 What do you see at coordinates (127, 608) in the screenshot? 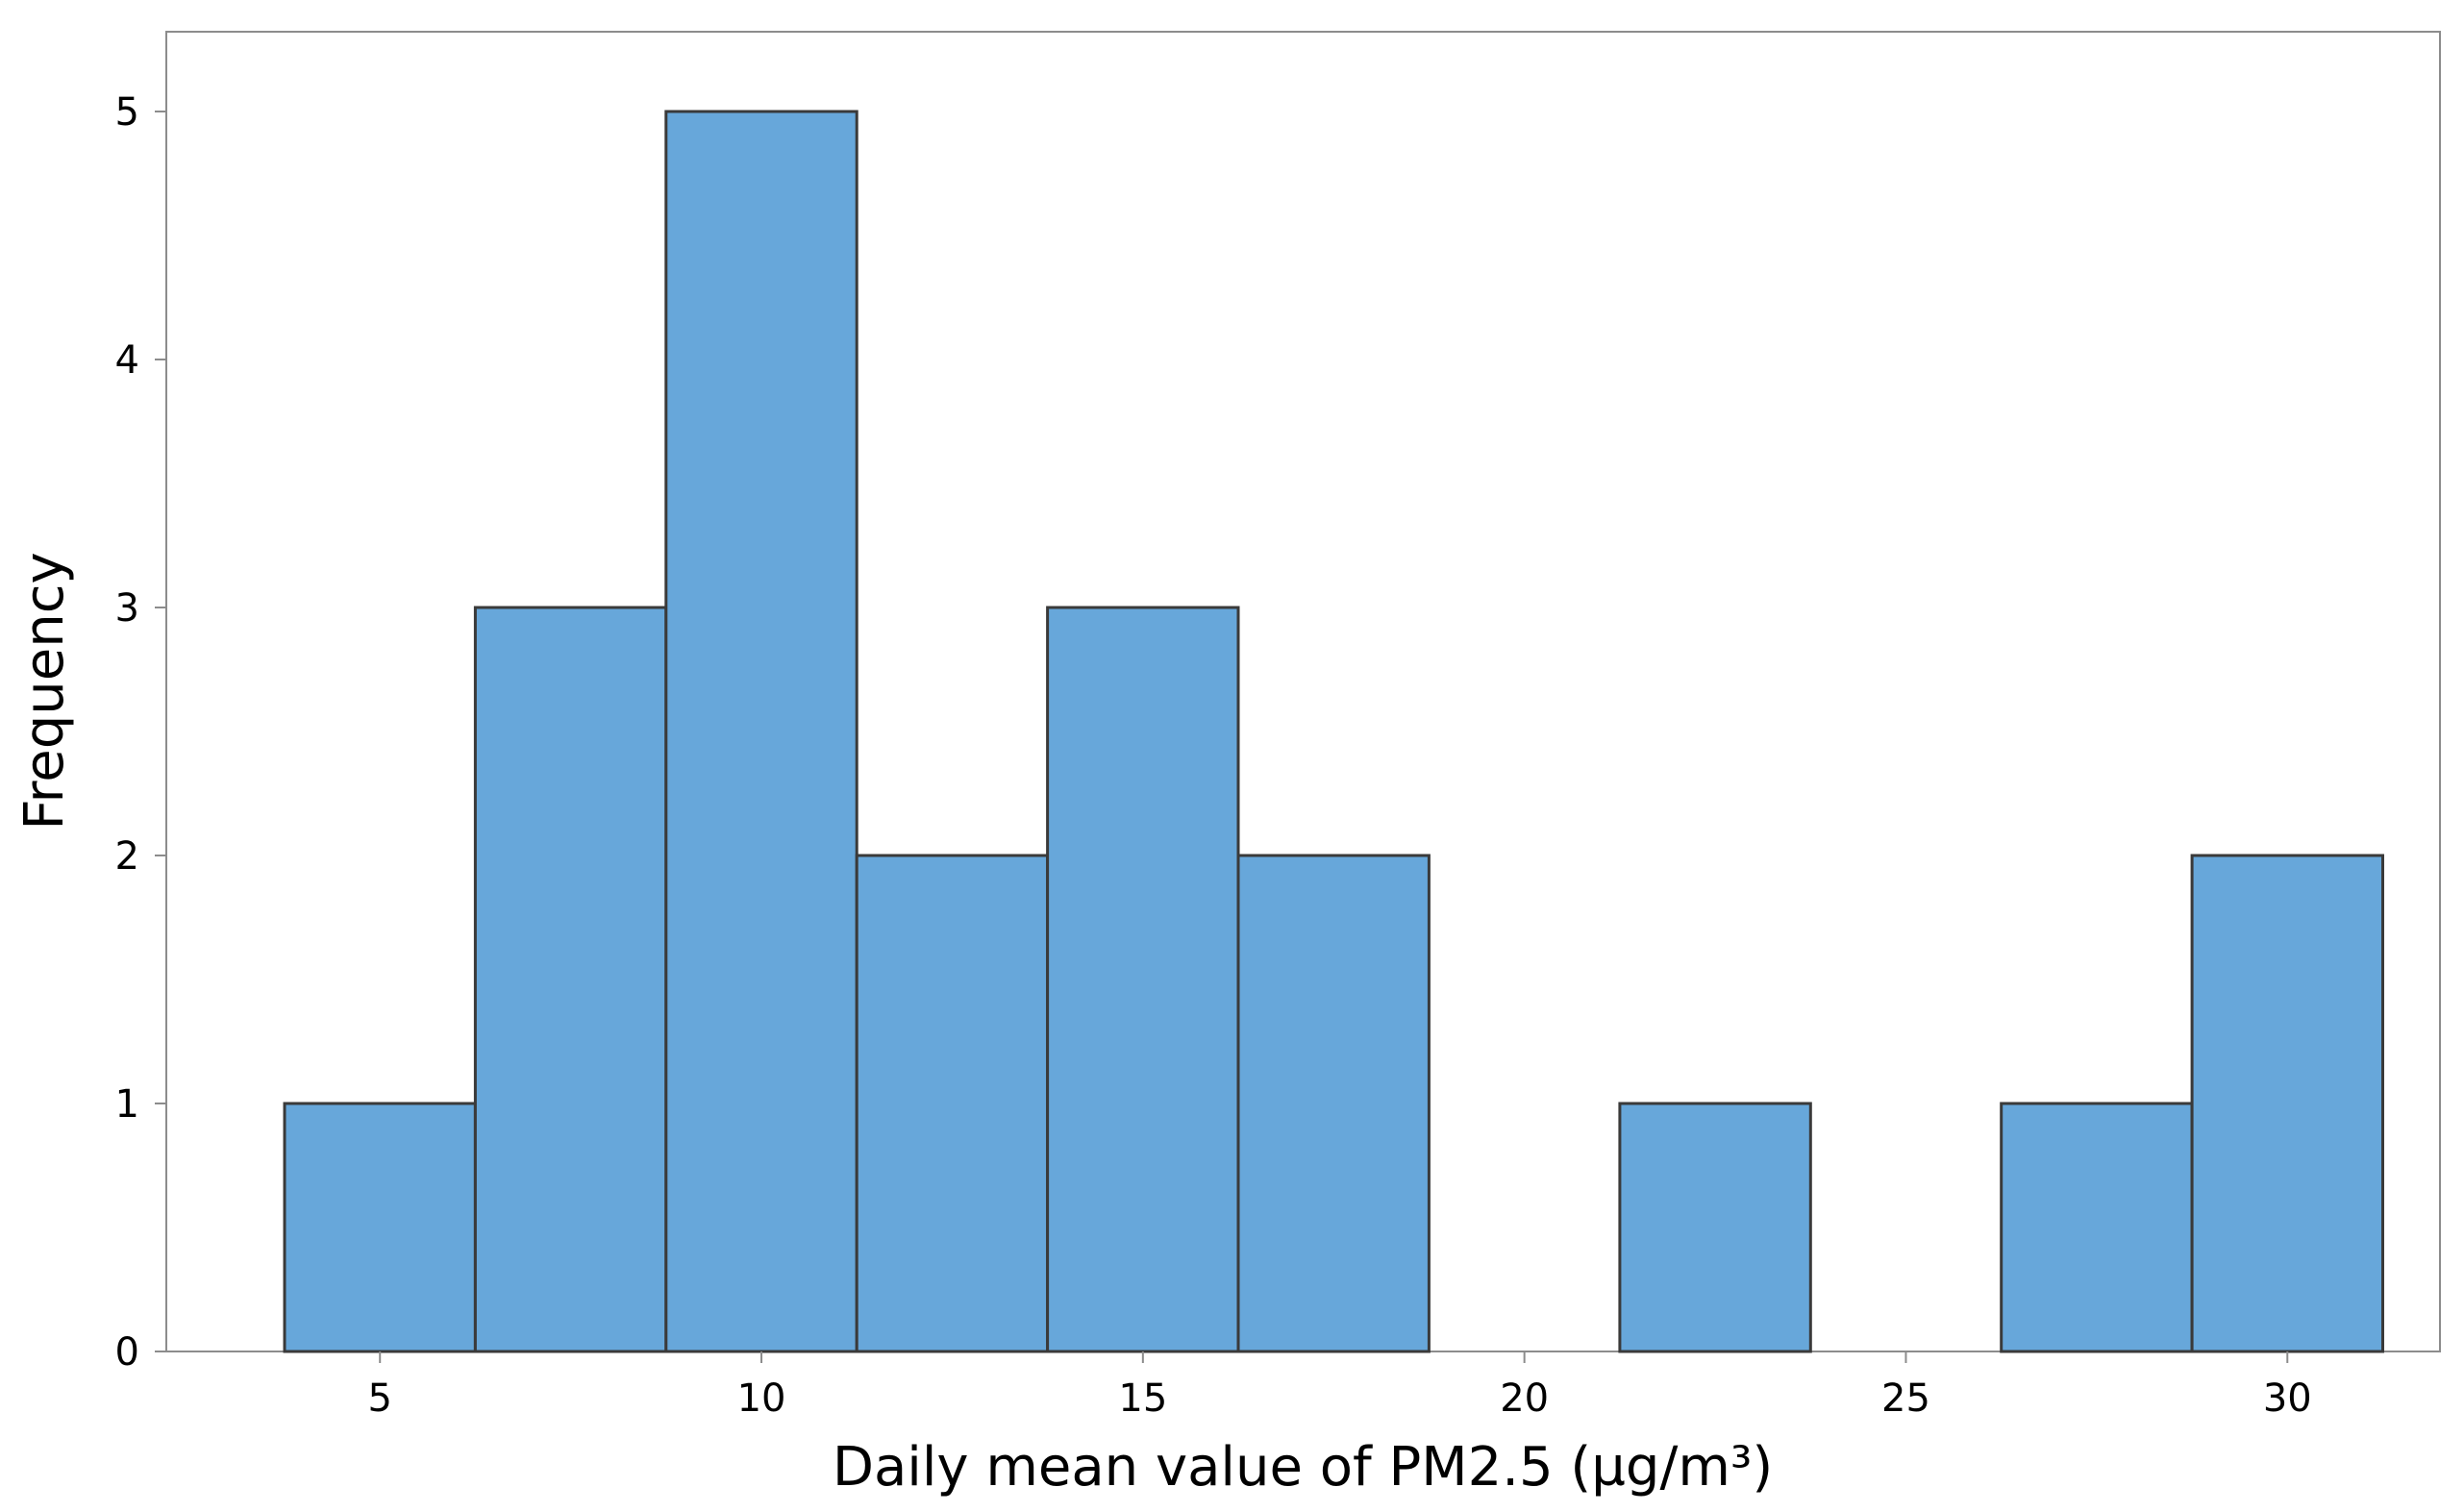
I see `y-tick-label: 3` at bounding box center [127, 608].